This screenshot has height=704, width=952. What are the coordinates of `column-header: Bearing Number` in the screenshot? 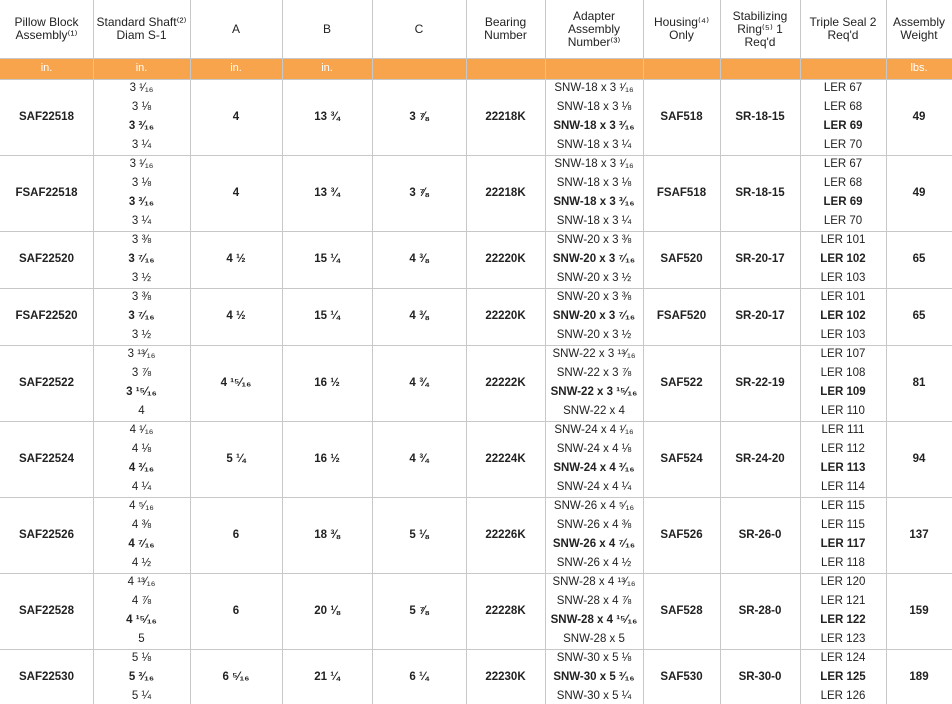 It's located at (505, 28).